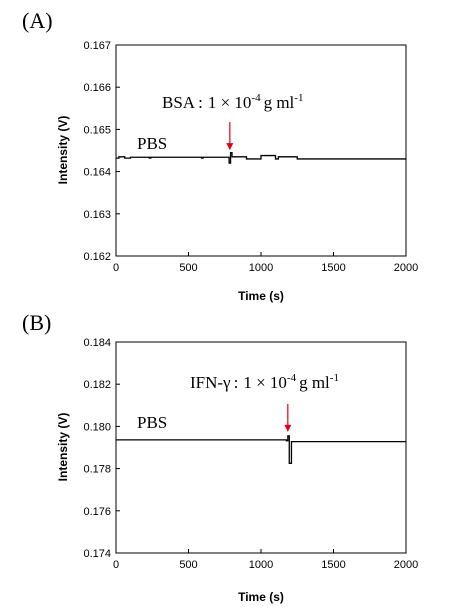 The width and height of the screenshot is (474, 609). What do you see at coordinates (236, 382) in the screenshot?
I see `annotation-b-sep: :` at bounding box center [236, 382].